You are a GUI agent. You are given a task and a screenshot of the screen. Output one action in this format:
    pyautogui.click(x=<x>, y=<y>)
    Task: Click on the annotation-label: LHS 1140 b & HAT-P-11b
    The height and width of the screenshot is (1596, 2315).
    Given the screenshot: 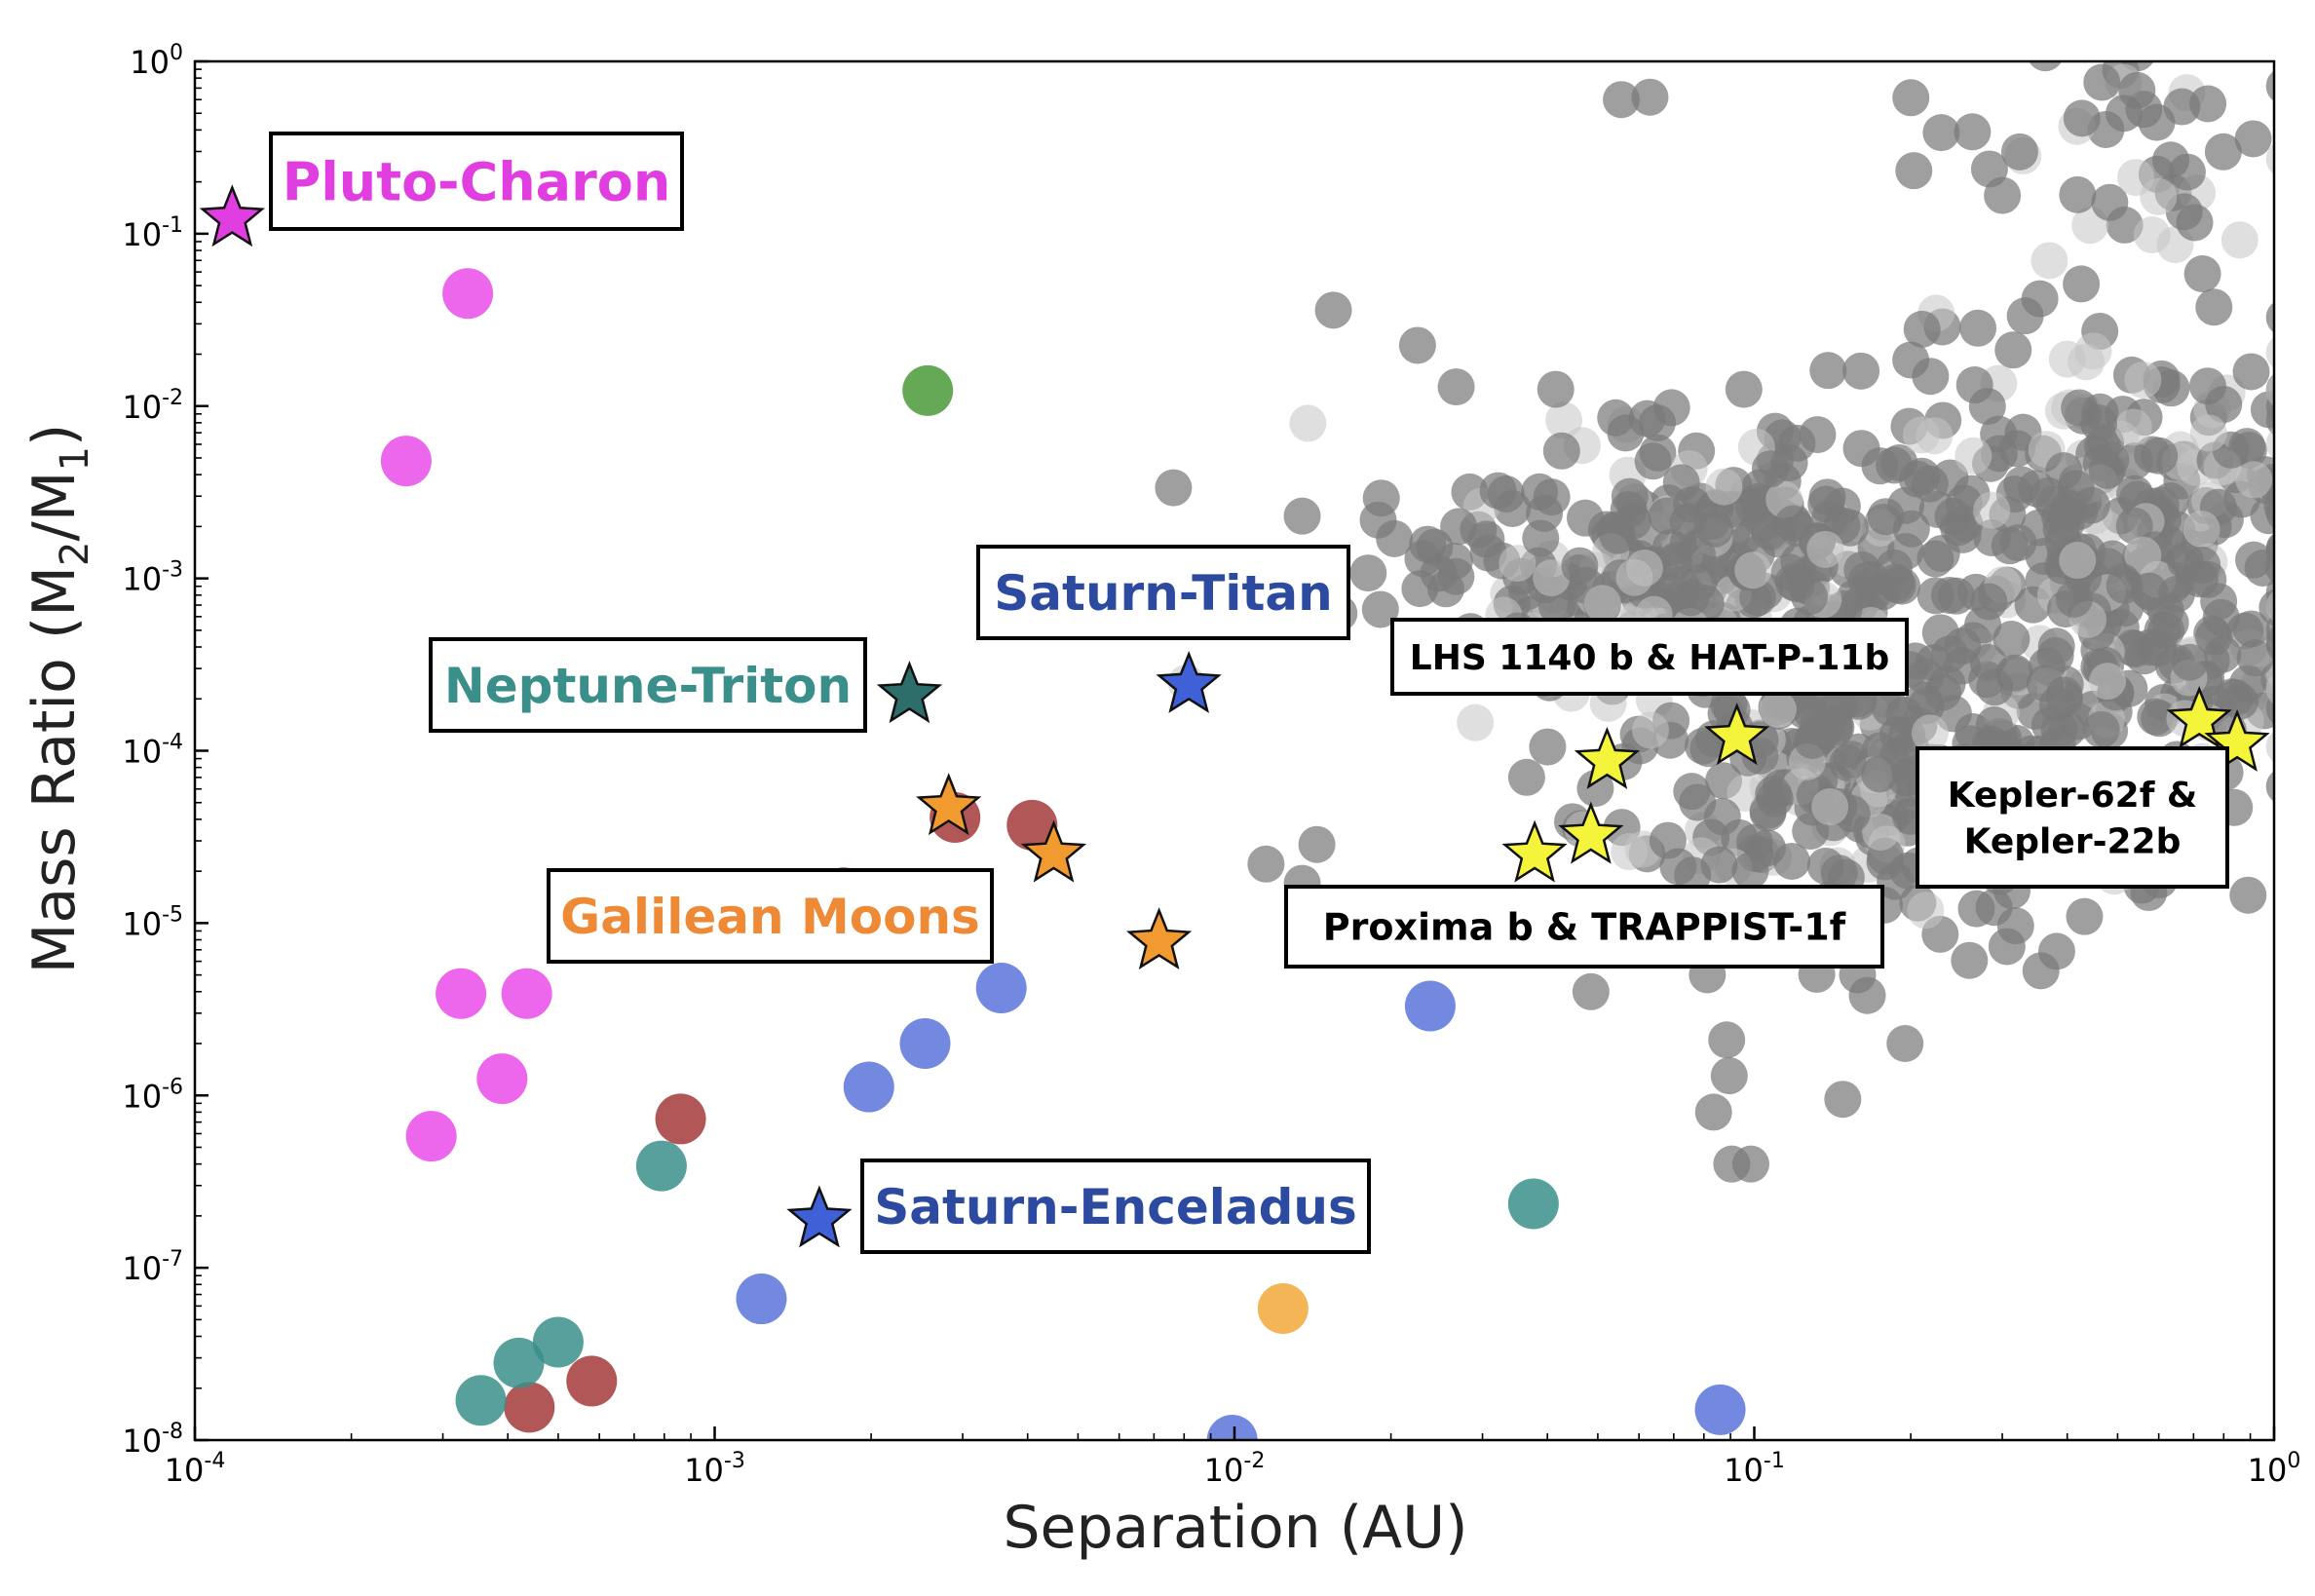 What is the action you would take?
    pyautogui.click(x=1649, y=658)
    